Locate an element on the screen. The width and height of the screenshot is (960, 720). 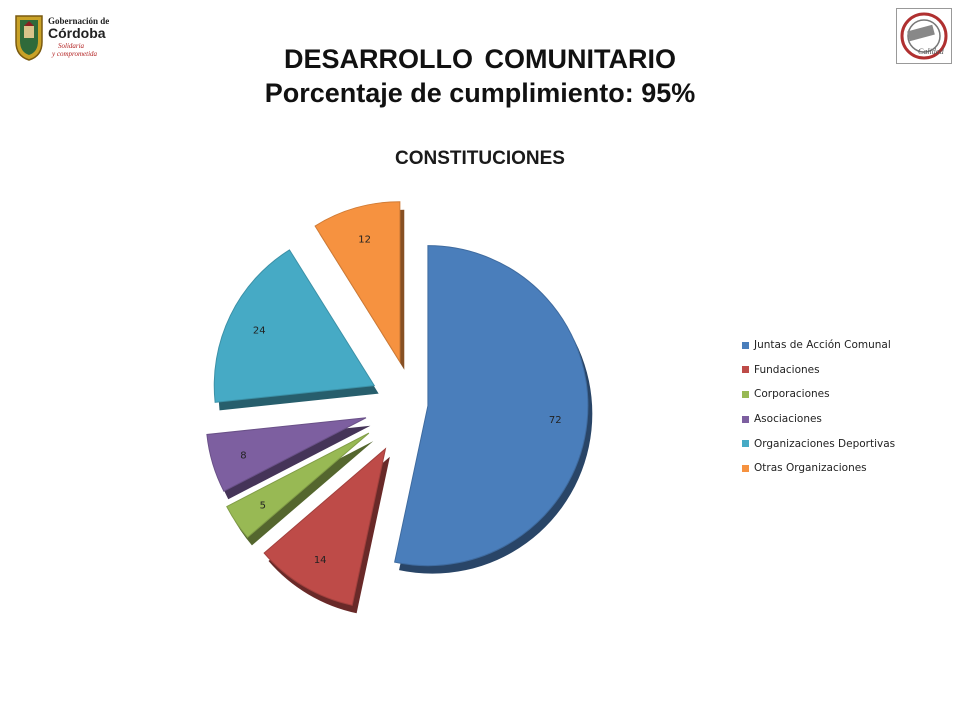
legend-item: Otras Organizaciones is located at coordinates (818, 468).